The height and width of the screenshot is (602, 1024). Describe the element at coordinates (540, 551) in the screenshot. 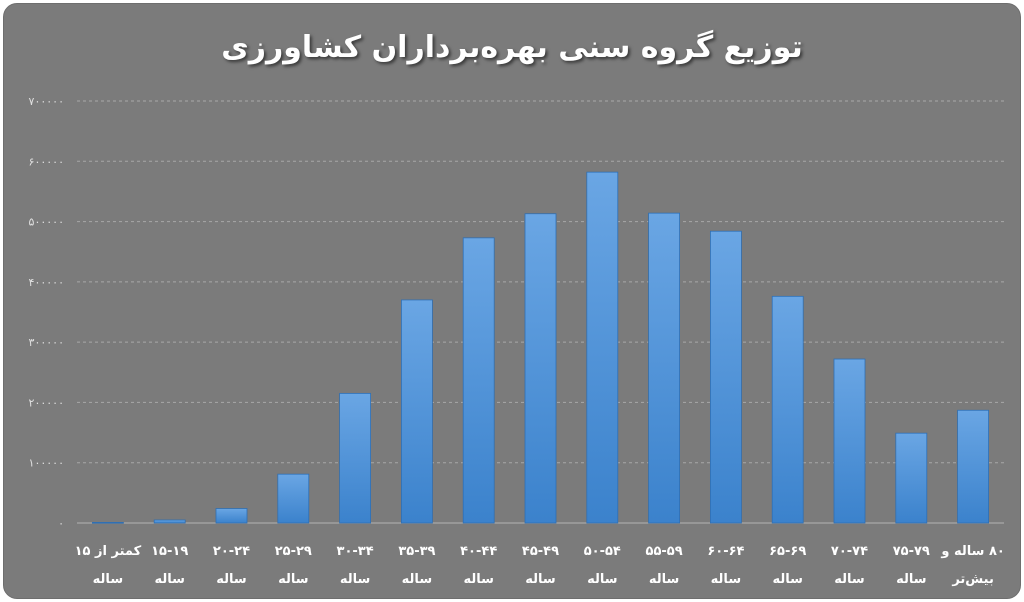

I see `x-tick-label: ۴۵-۴۹` at that location.